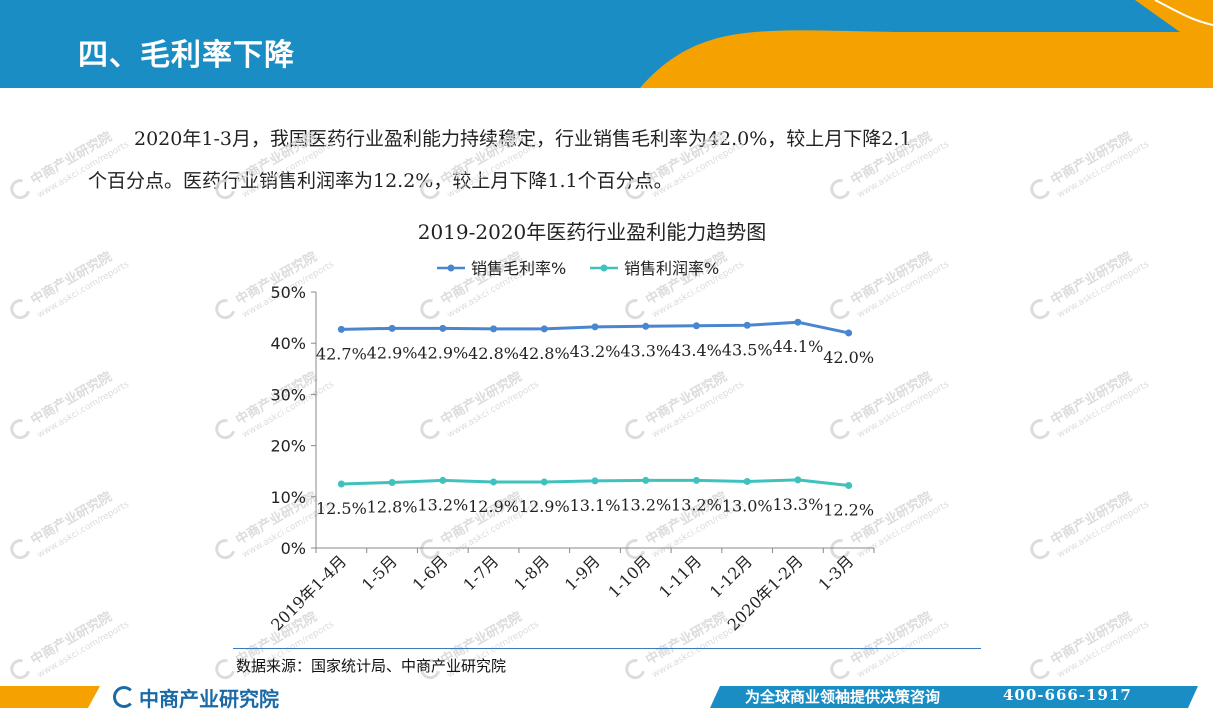 The width and height of the screenshot is (1213, 712). I want to click on x-tick-label: 1-3月, so click(835, 572).